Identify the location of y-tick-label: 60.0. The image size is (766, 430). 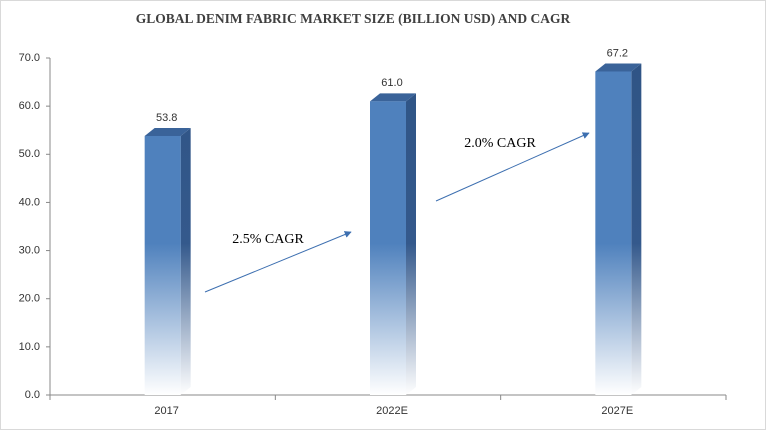
(29, 106).